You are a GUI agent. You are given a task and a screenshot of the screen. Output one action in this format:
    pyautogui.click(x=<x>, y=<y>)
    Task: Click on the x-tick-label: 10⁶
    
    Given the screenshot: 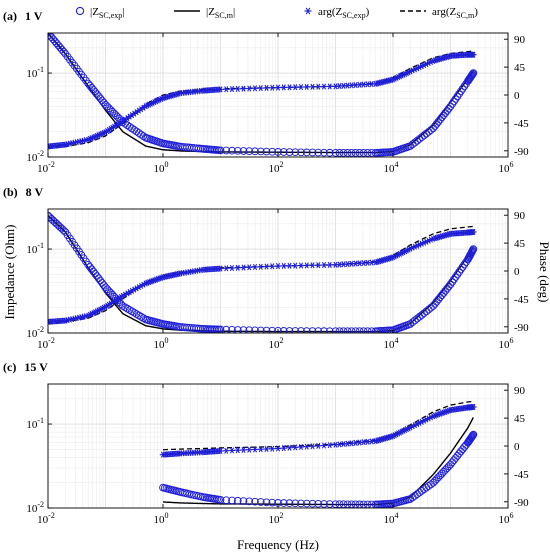 What is the action you would take?
    pyautogui.click(x=506, y=518)
    